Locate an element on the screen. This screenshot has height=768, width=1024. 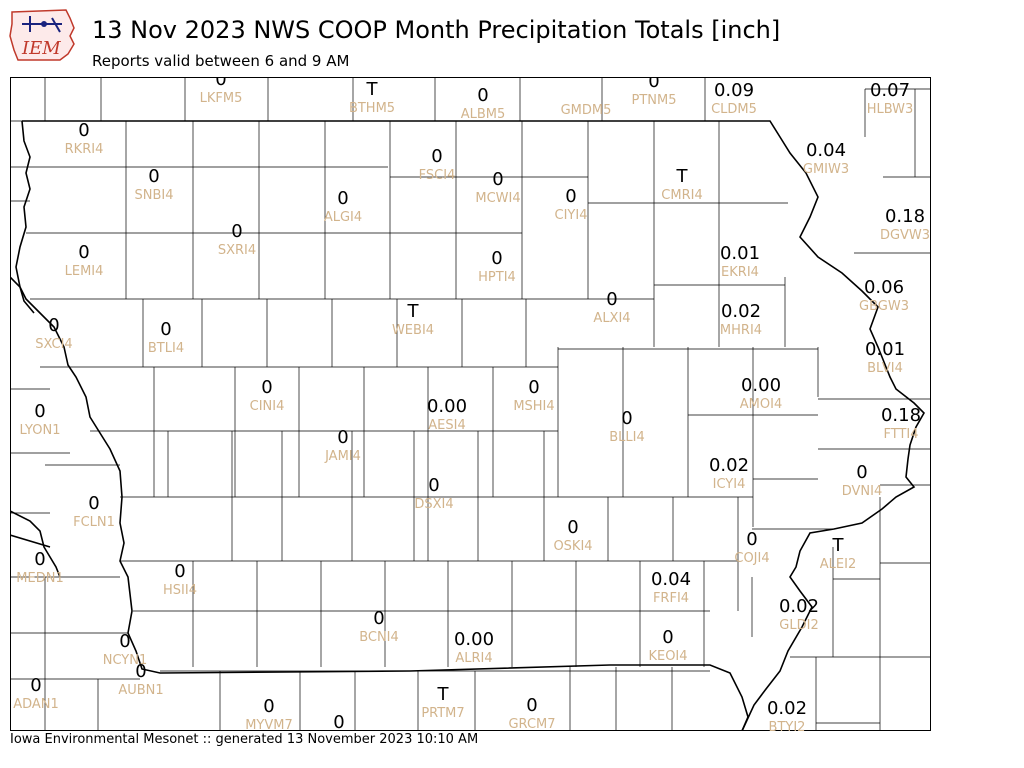
station-id: CIYI4 is located at coordinates (571, 215).